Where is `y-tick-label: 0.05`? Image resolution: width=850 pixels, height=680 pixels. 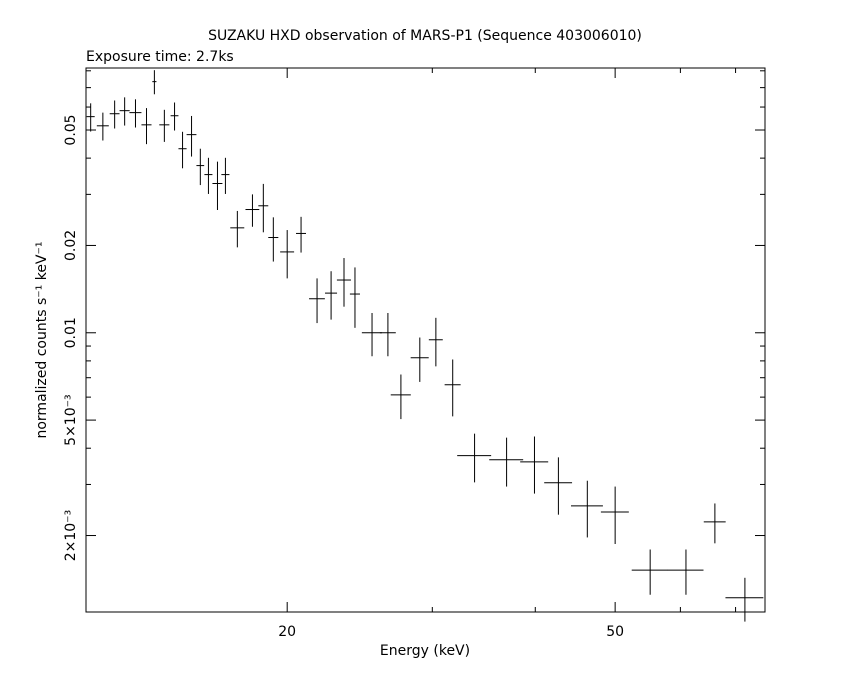 y-tick-label: 0.05 is located at coordinates (71, 129).